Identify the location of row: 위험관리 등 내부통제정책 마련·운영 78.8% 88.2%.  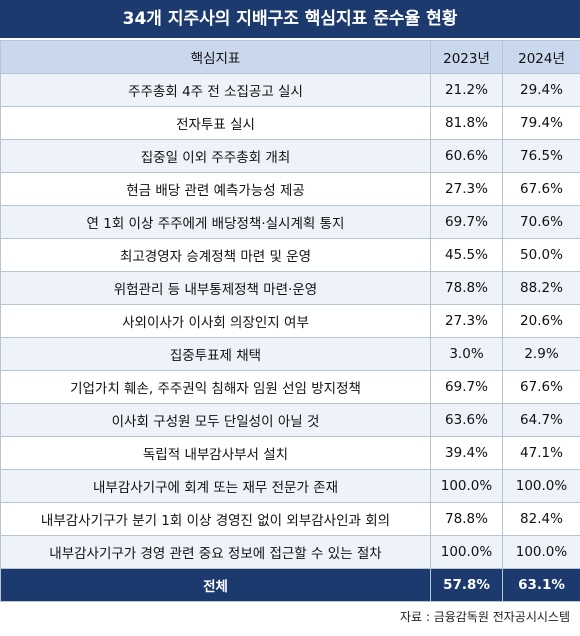
(290, 288).